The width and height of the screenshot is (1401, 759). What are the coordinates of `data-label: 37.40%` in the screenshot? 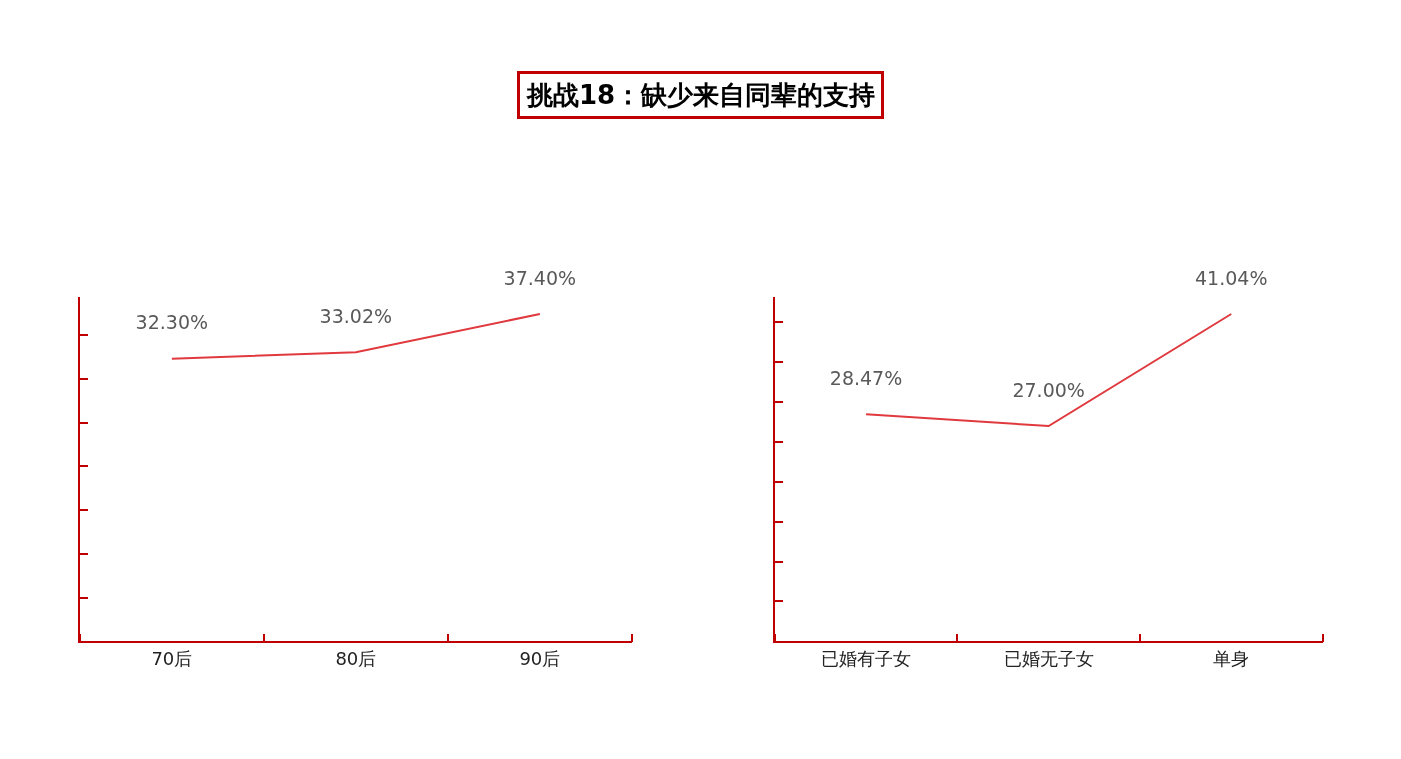 It's located at (540, 277).